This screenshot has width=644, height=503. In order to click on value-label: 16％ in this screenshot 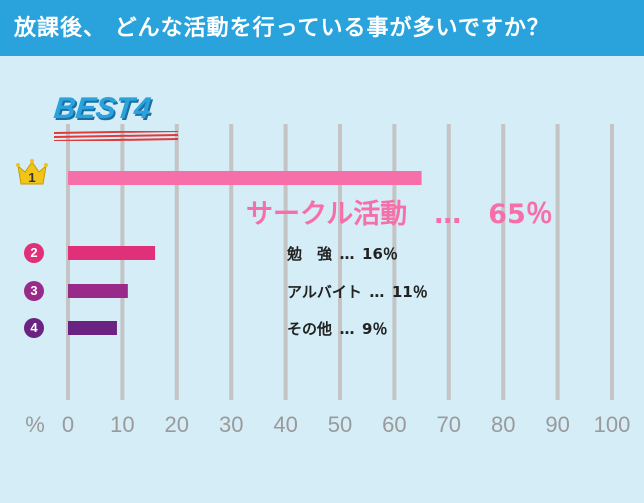, I will do `click(380, 254)`.